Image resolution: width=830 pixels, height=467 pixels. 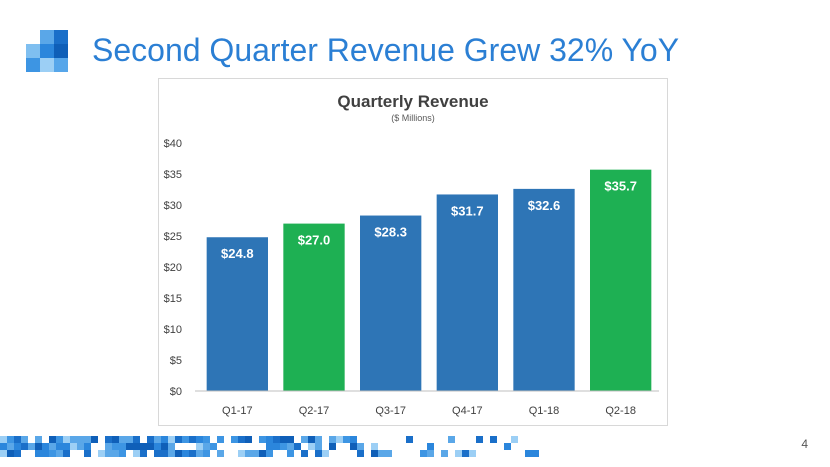 What do you see at coordinates (314, 411) in the screenshot?
I see `x-tick-label: Q2-17` at bounding box center [314, 411].